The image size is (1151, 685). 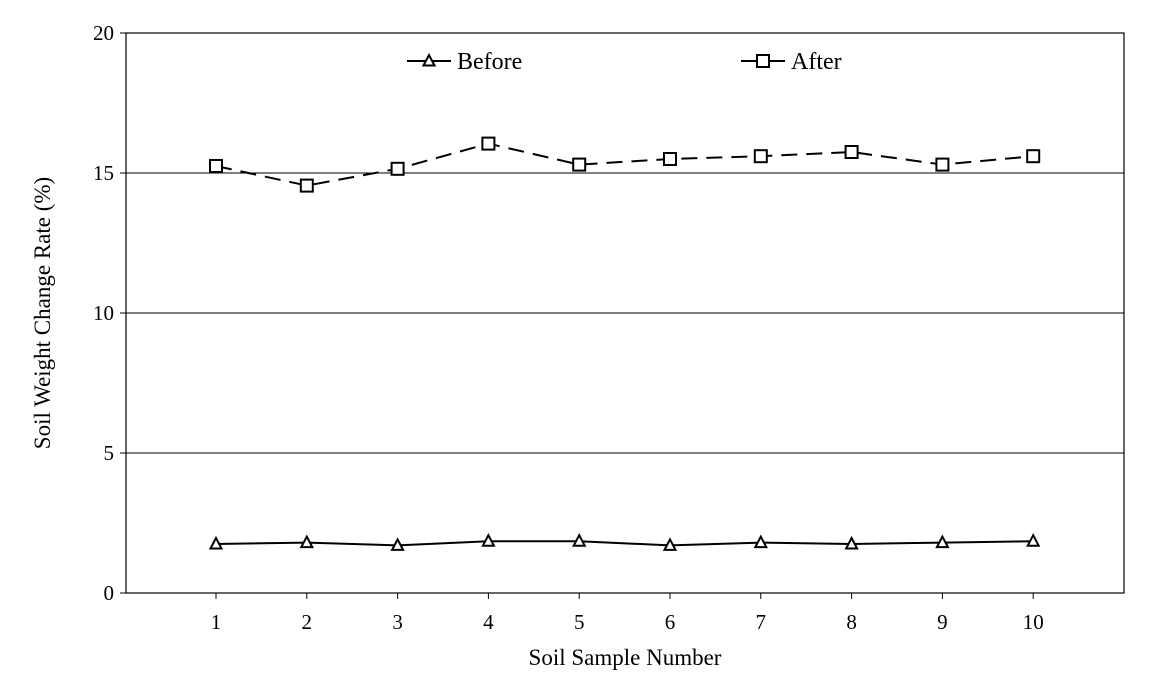 I want to click on x-tick-label: 10, so click(x=1033, y=622).